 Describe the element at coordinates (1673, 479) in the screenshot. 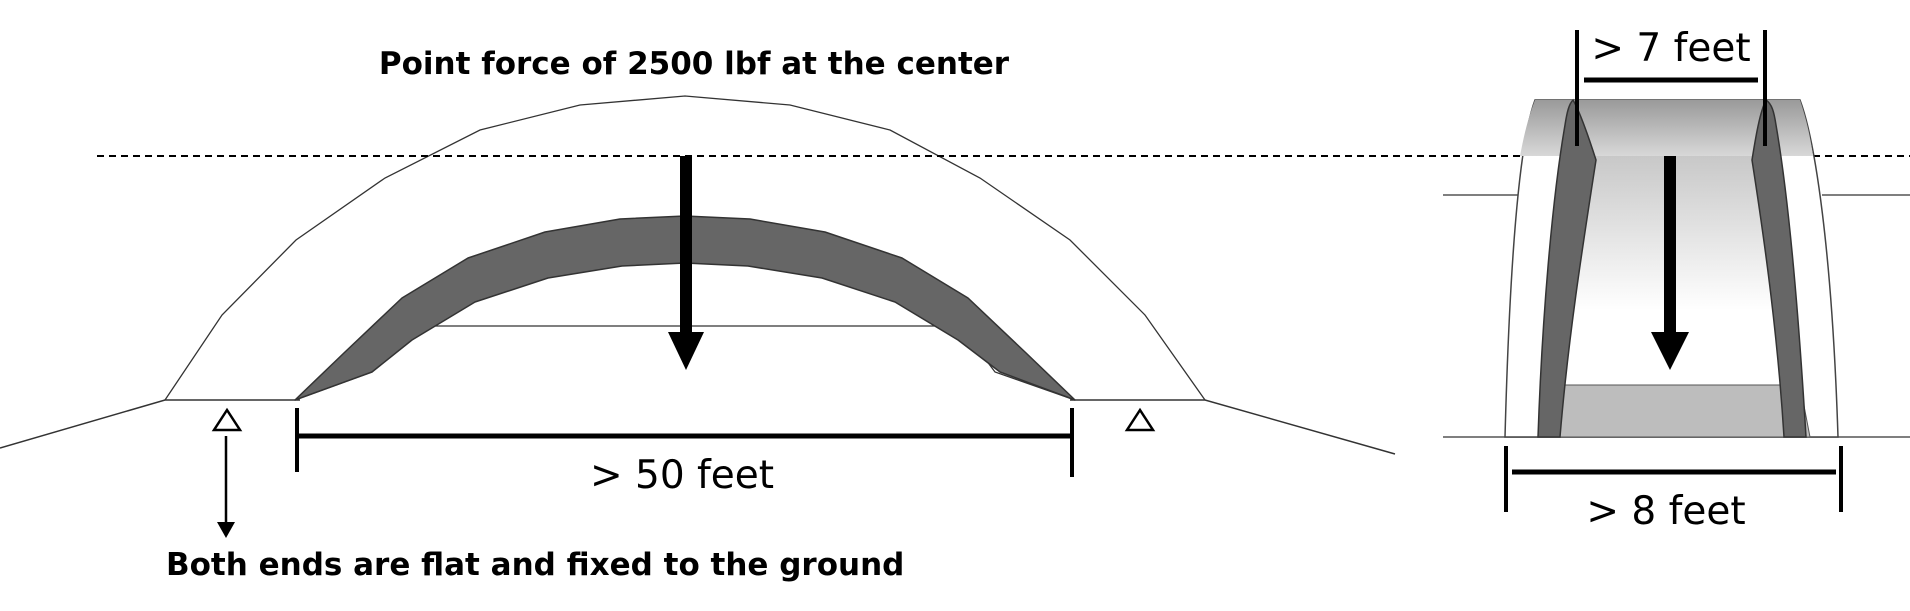

I see `base-width-dimension` at that location.